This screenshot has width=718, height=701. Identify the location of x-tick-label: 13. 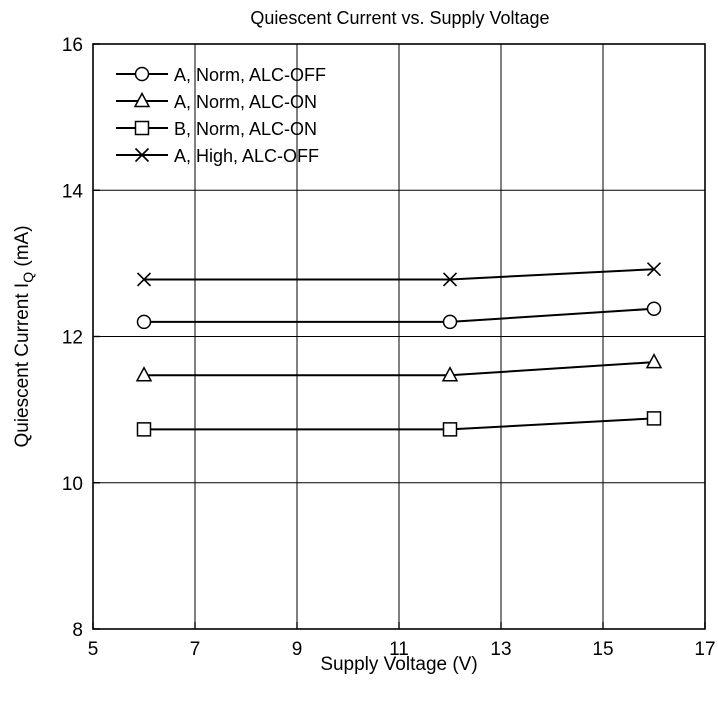
(500, 649).